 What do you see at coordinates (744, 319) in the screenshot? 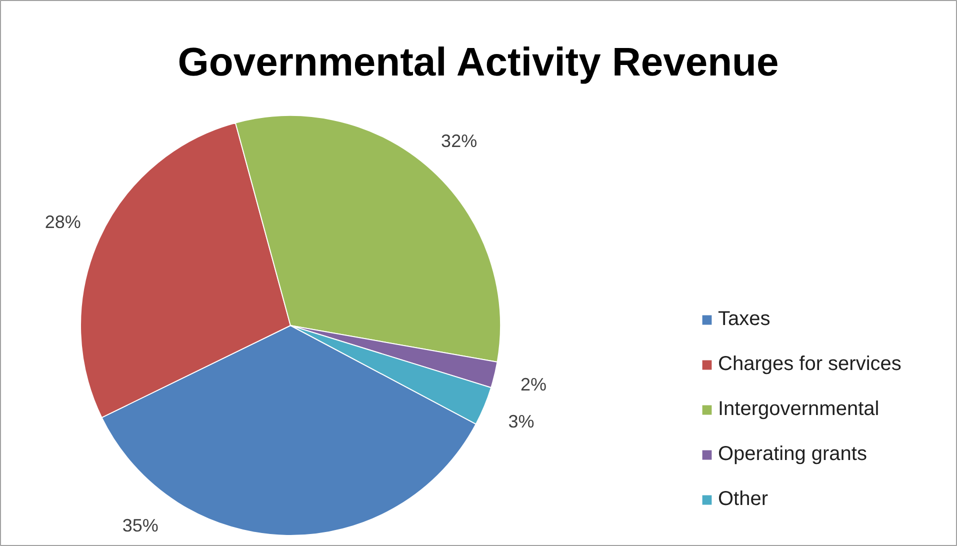
I see `legend-label: Taxes` at bounding box center [744, 319].